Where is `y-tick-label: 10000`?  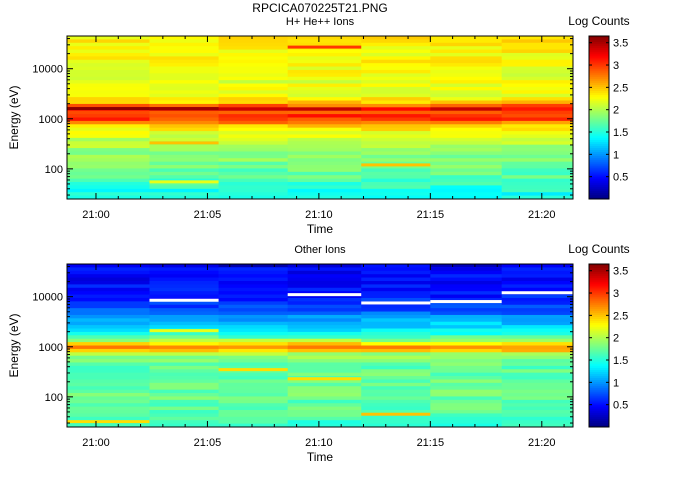 y-tick-label: 10000 is located at coordinates (47, 298).